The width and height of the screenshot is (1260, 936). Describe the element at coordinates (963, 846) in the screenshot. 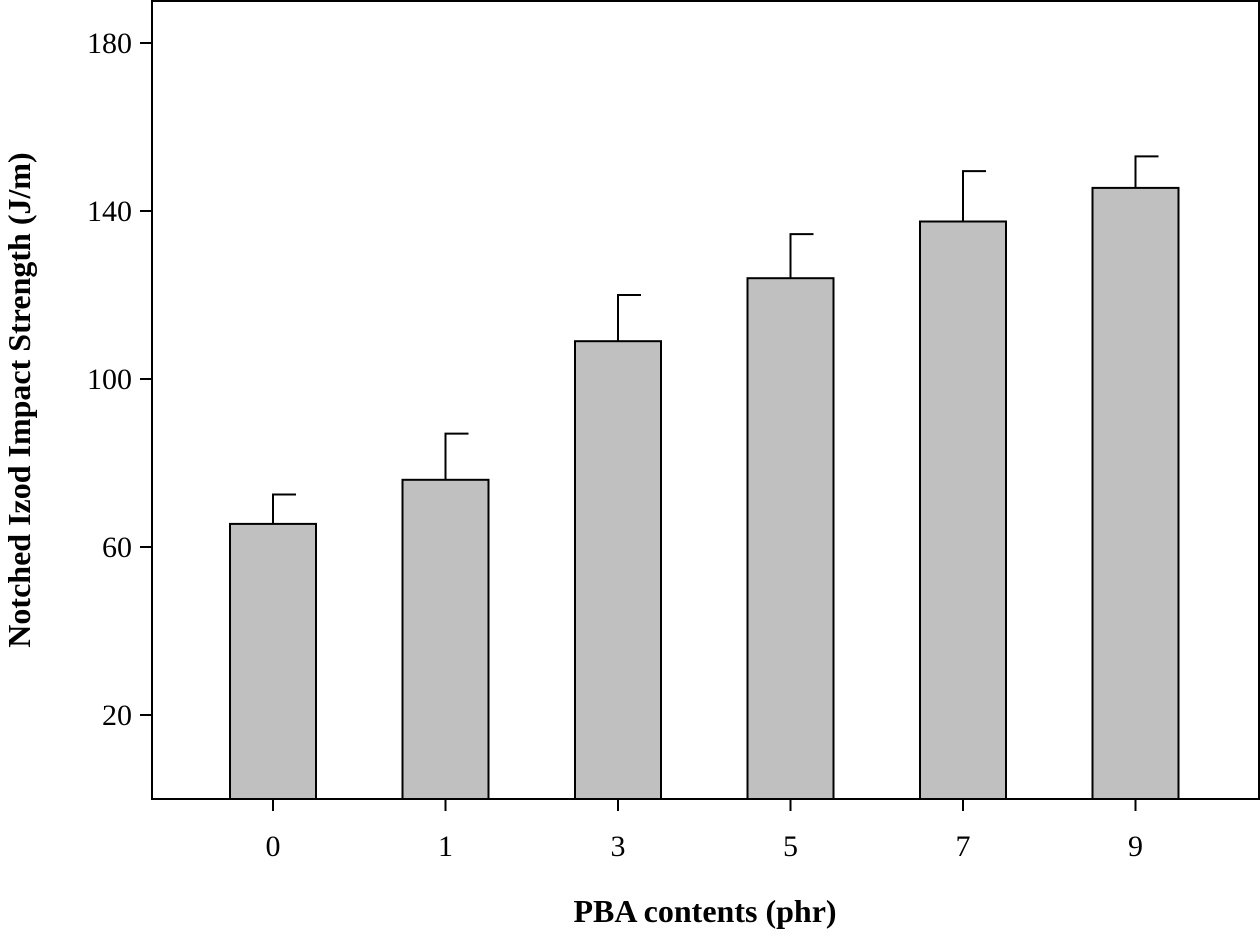

I see `x-tick-label: 7` at that location.